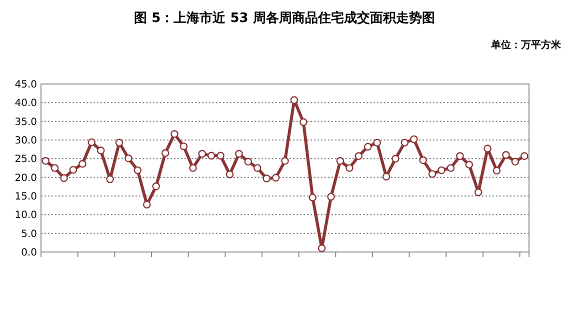 Image resolution: width=569 pixels, height=328 pixels. Describe the element at coordinates (25, 104) in the screenshot. I see `y-tick-label: 40.0` at that location.